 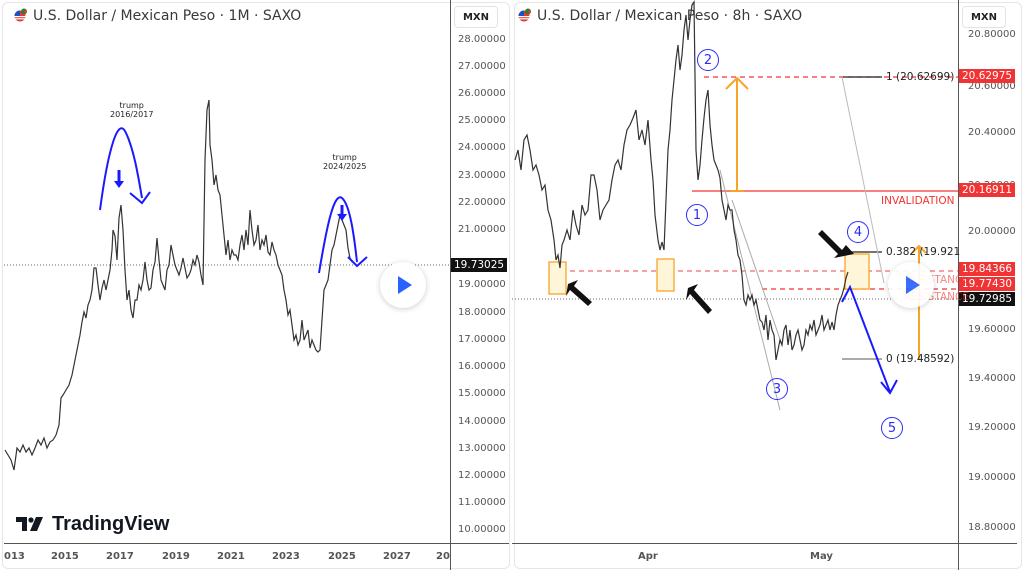 What do you see at coordinates (697, 215) in the screenshot?
I see `wave-1-marker: 1` at bounding box center [697, 215].